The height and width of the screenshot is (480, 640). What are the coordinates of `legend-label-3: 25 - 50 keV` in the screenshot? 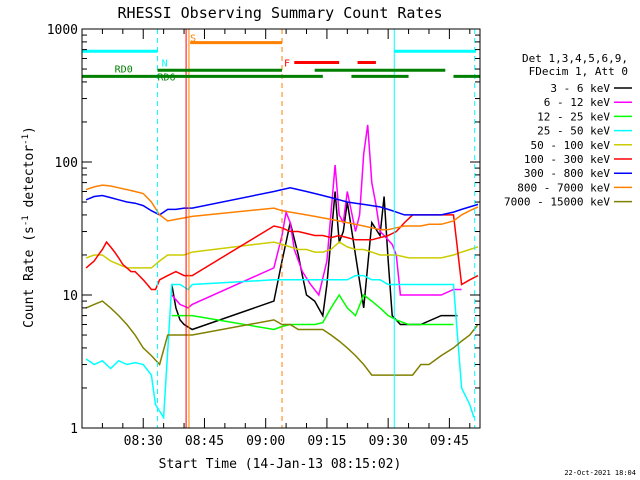 It's located at (573, 131).